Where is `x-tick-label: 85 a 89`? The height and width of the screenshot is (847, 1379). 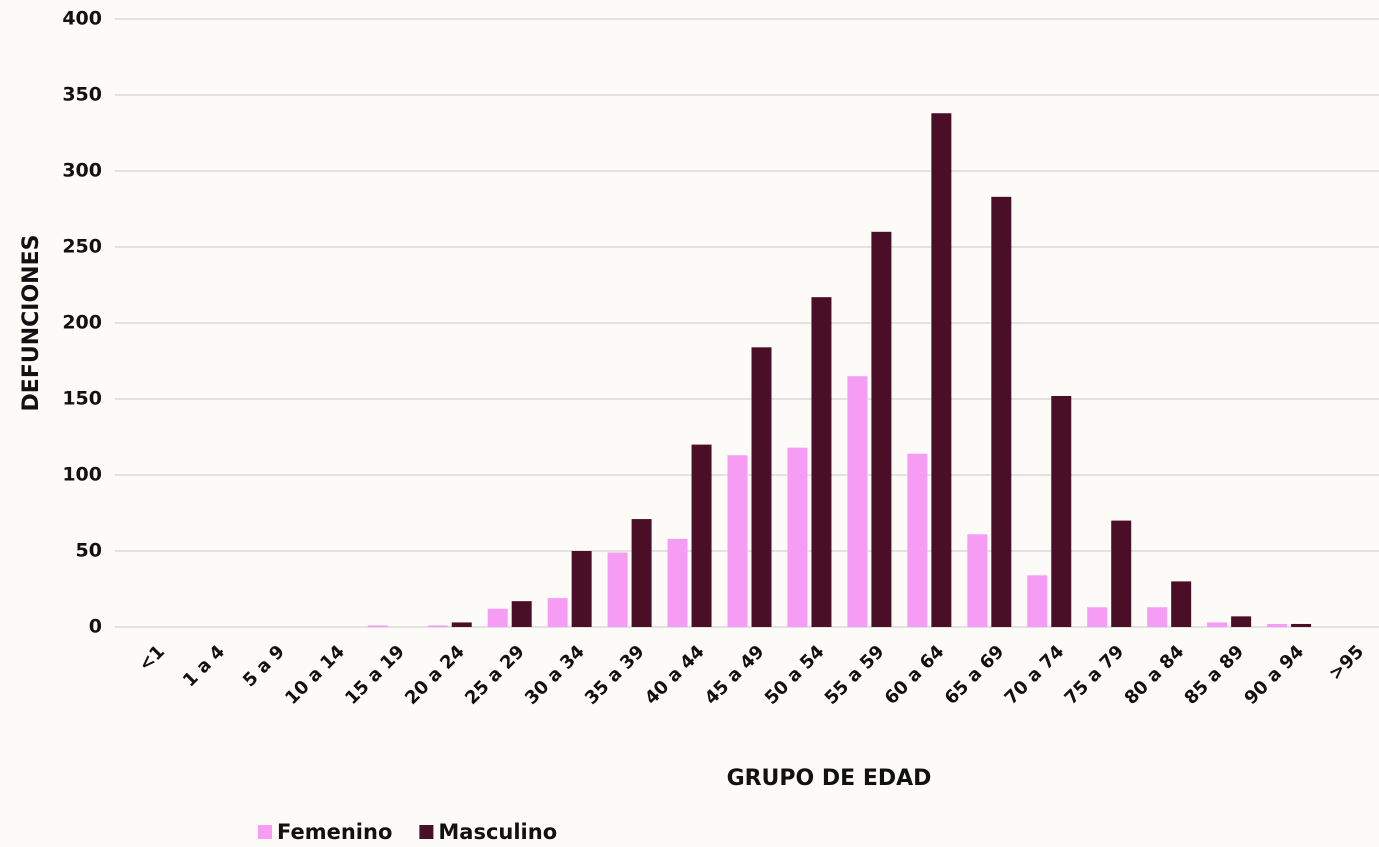
x-tick-label: 85 a 89 is located at coordinates (1214, 675).